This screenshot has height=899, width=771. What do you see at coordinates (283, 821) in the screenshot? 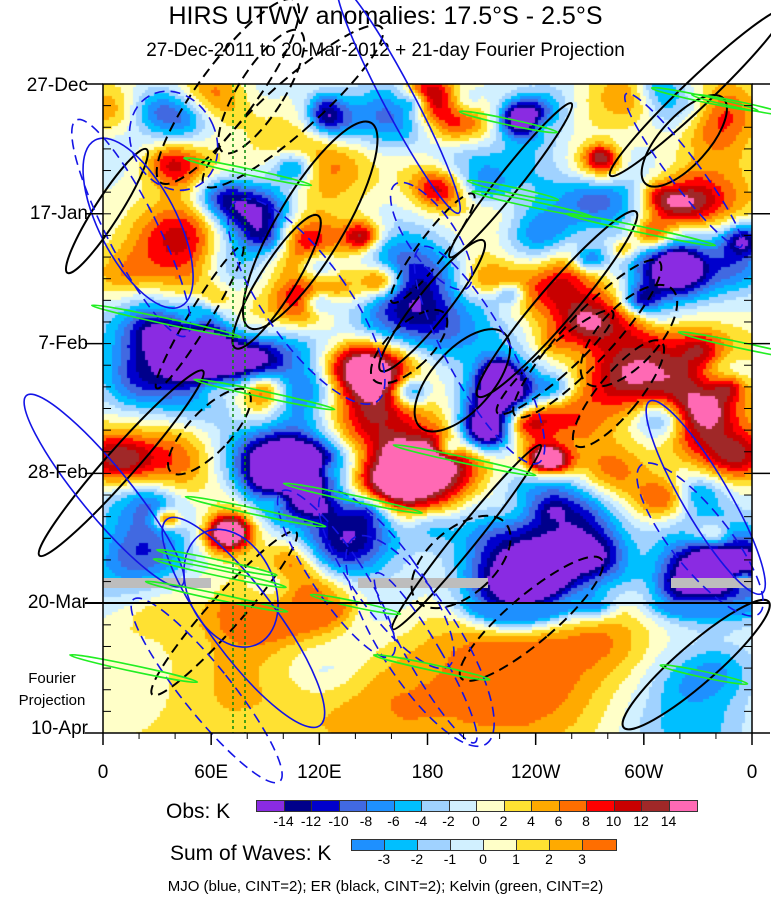
I see `colorbar-tick-label: -14` at bounding box center [283, 821].